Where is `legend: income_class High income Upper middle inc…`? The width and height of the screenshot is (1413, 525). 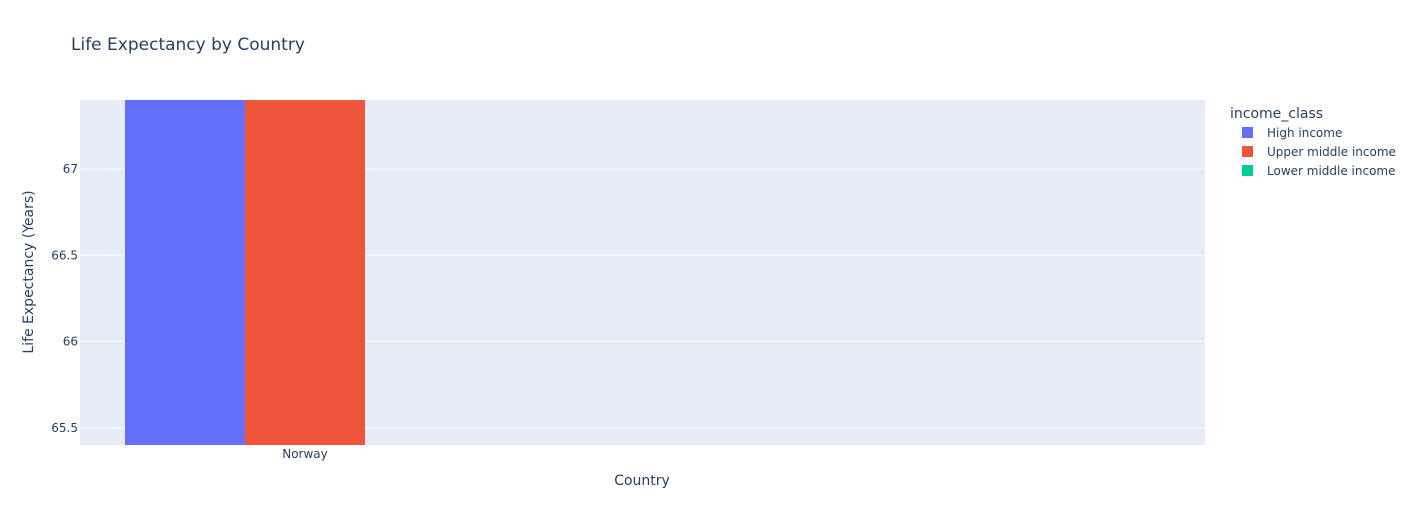 legend: income_class High income Upper middle inc… is located at coordinates (1313, 142).